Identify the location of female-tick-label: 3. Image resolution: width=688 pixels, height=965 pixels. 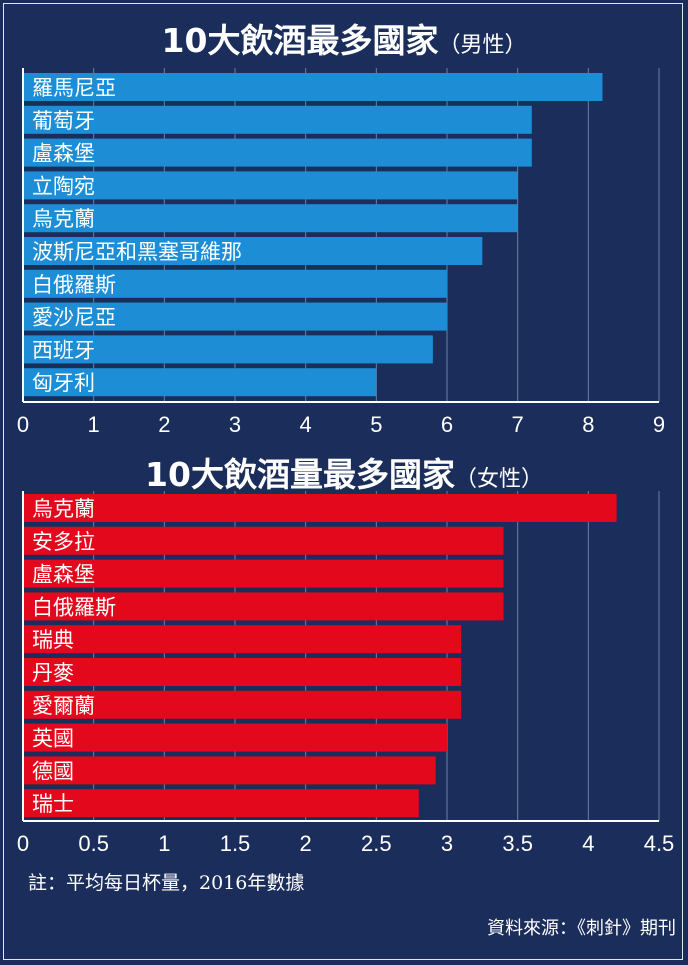
(447, 843).